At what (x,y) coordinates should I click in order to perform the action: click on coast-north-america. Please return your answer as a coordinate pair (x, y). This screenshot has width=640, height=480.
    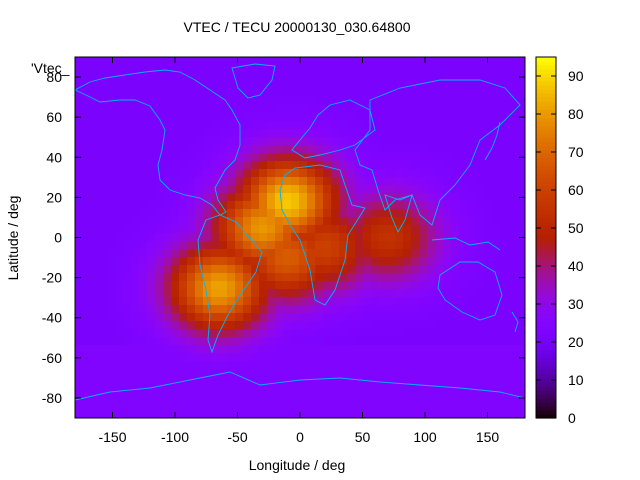
    Looking at the image, I should click on (157, 142).